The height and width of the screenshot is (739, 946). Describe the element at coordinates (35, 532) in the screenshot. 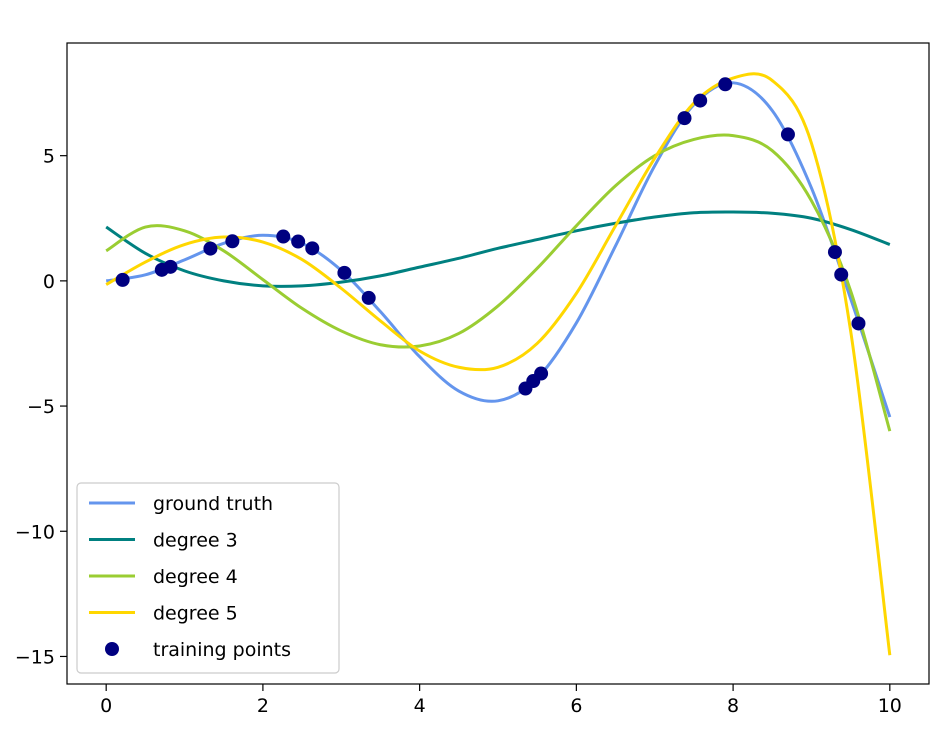

I see `y-tick-label: −10` at that location.